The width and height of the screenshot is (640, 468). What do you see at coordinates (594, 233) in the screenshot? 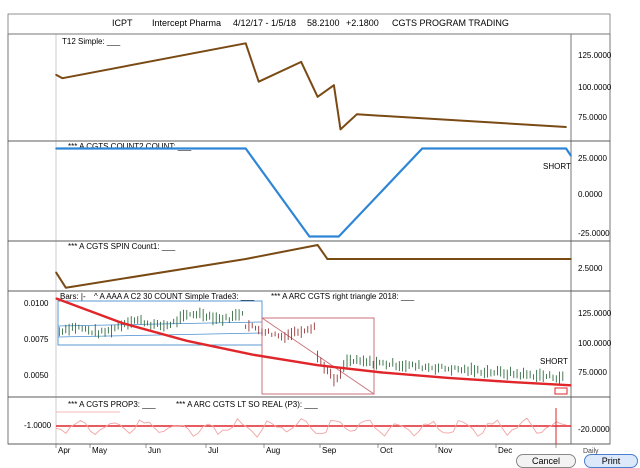
I see `count2-ytick-neg25: -25.0000` at bounding box center [594, 233].